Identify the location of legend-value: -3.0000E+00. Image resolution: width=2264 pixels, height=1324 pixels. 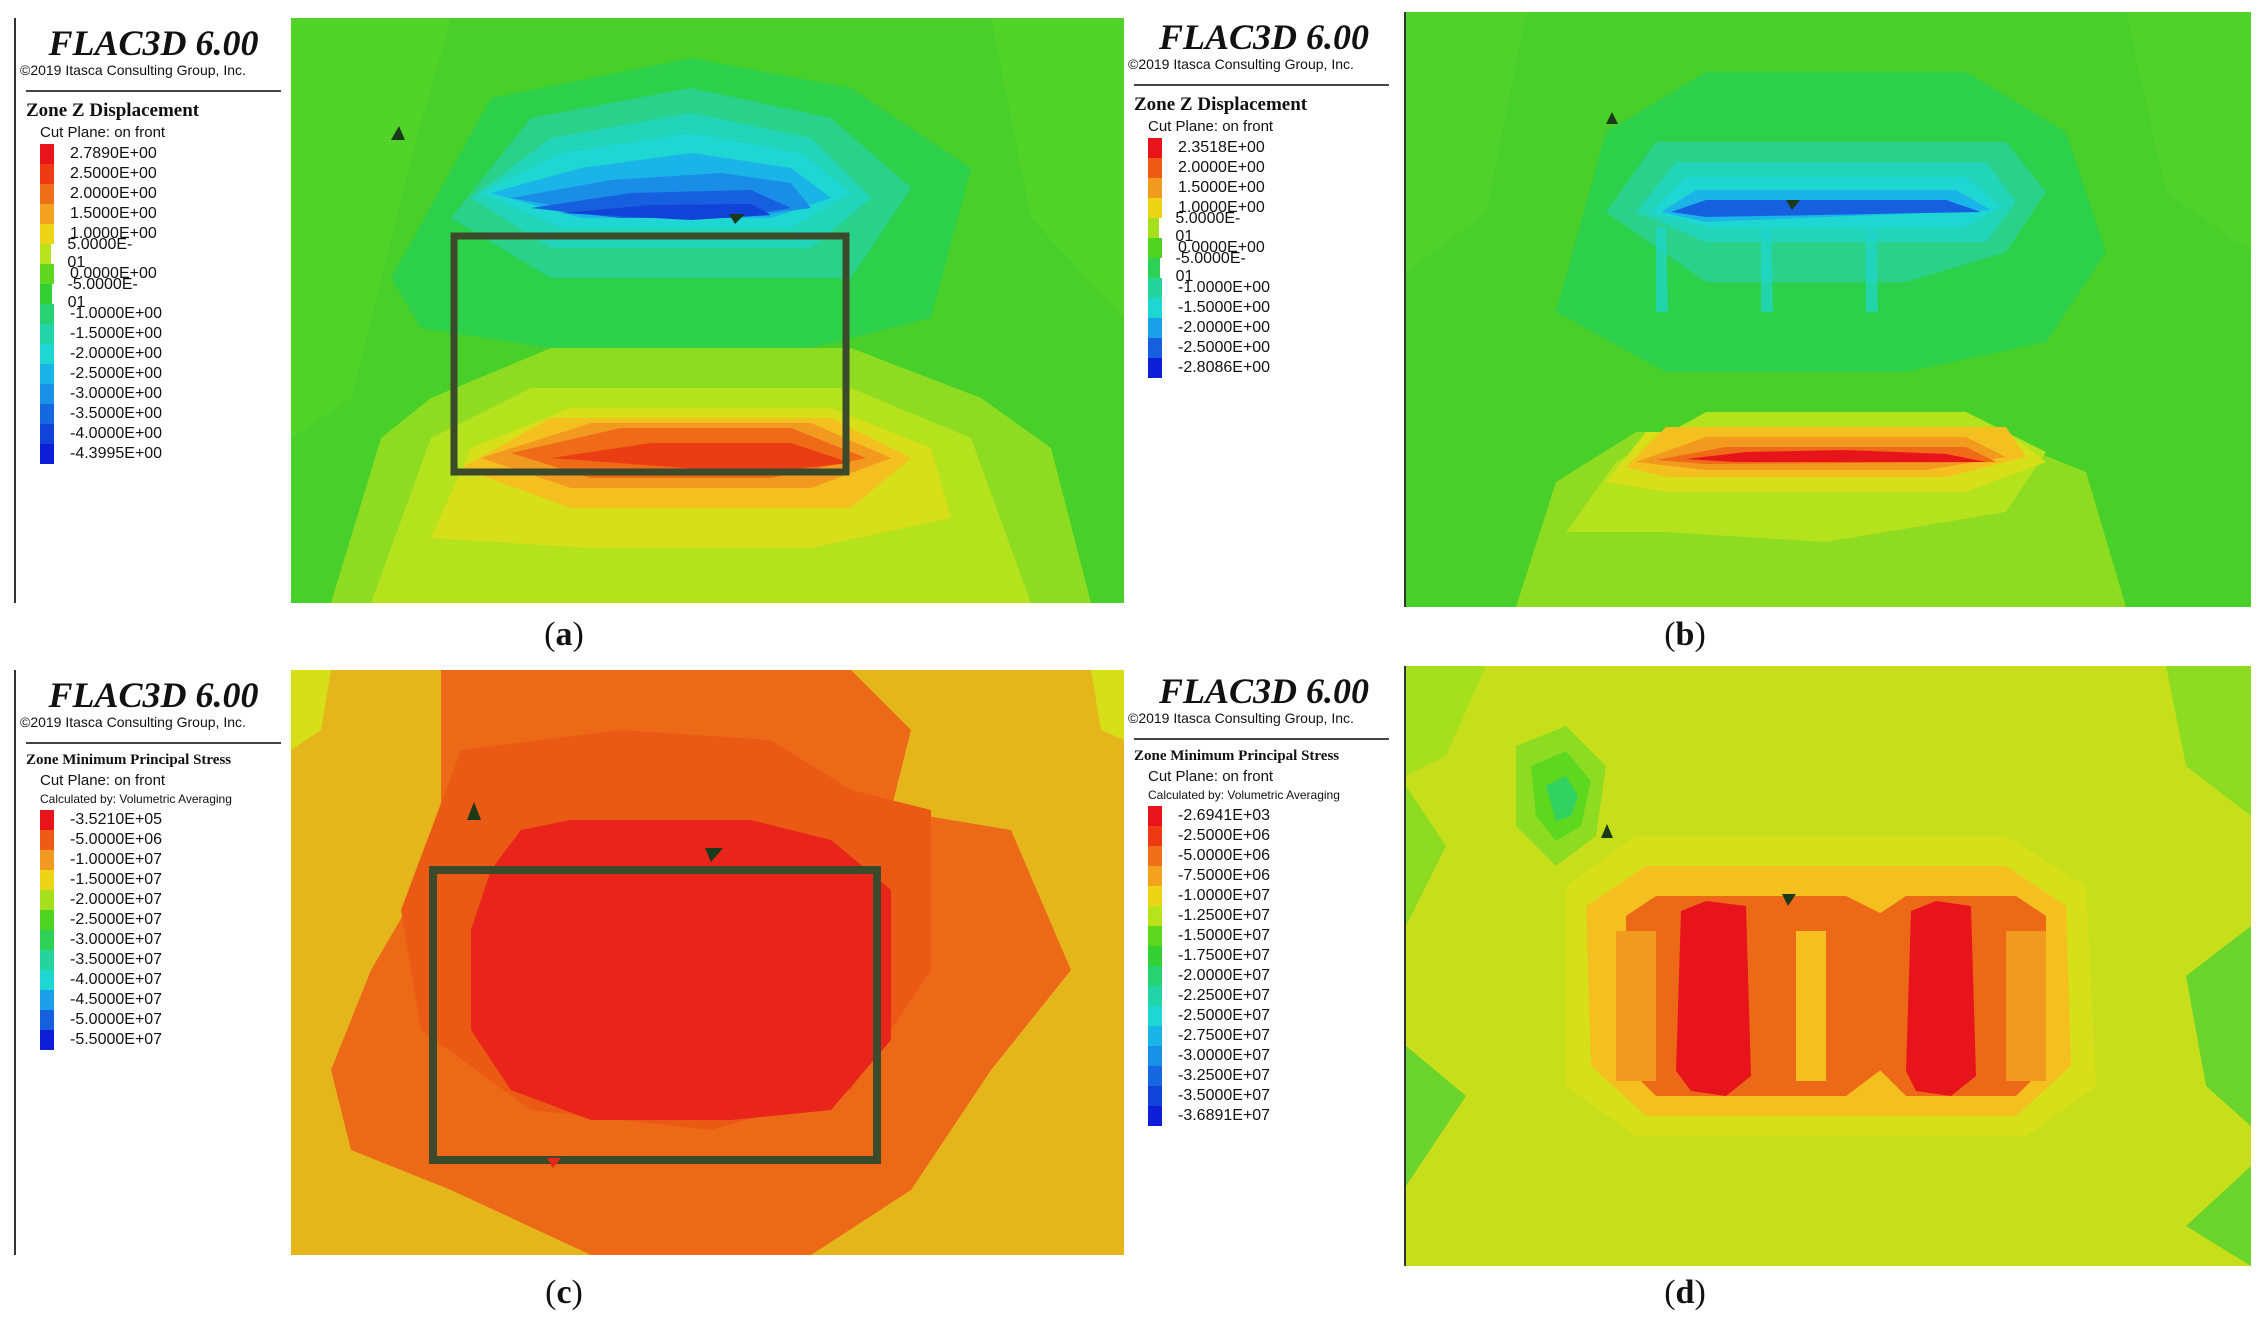
(116, 393).